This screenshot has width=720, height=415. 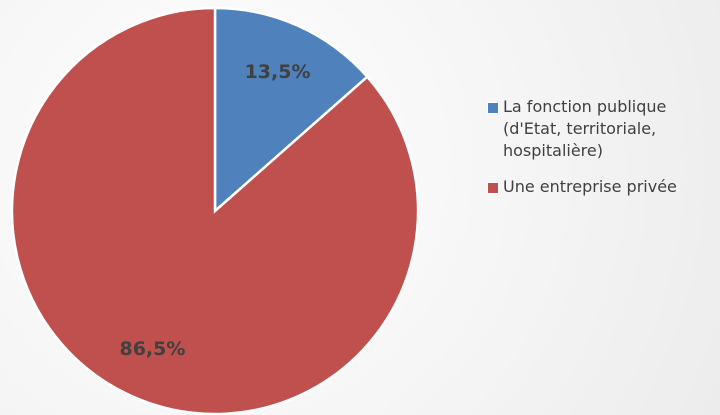 What do you see at coordinates (278, 72) in the screenshot?
I see `data-label: 13,5%` at bounding box center [278, 72].